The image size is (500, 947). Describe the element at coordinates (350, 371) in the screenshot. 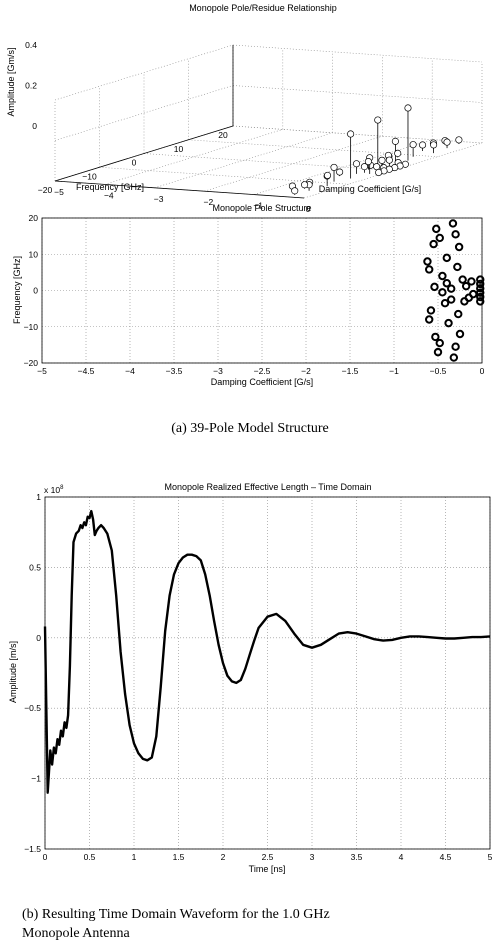

I see `tick-pole-x: −1.5` at that location.